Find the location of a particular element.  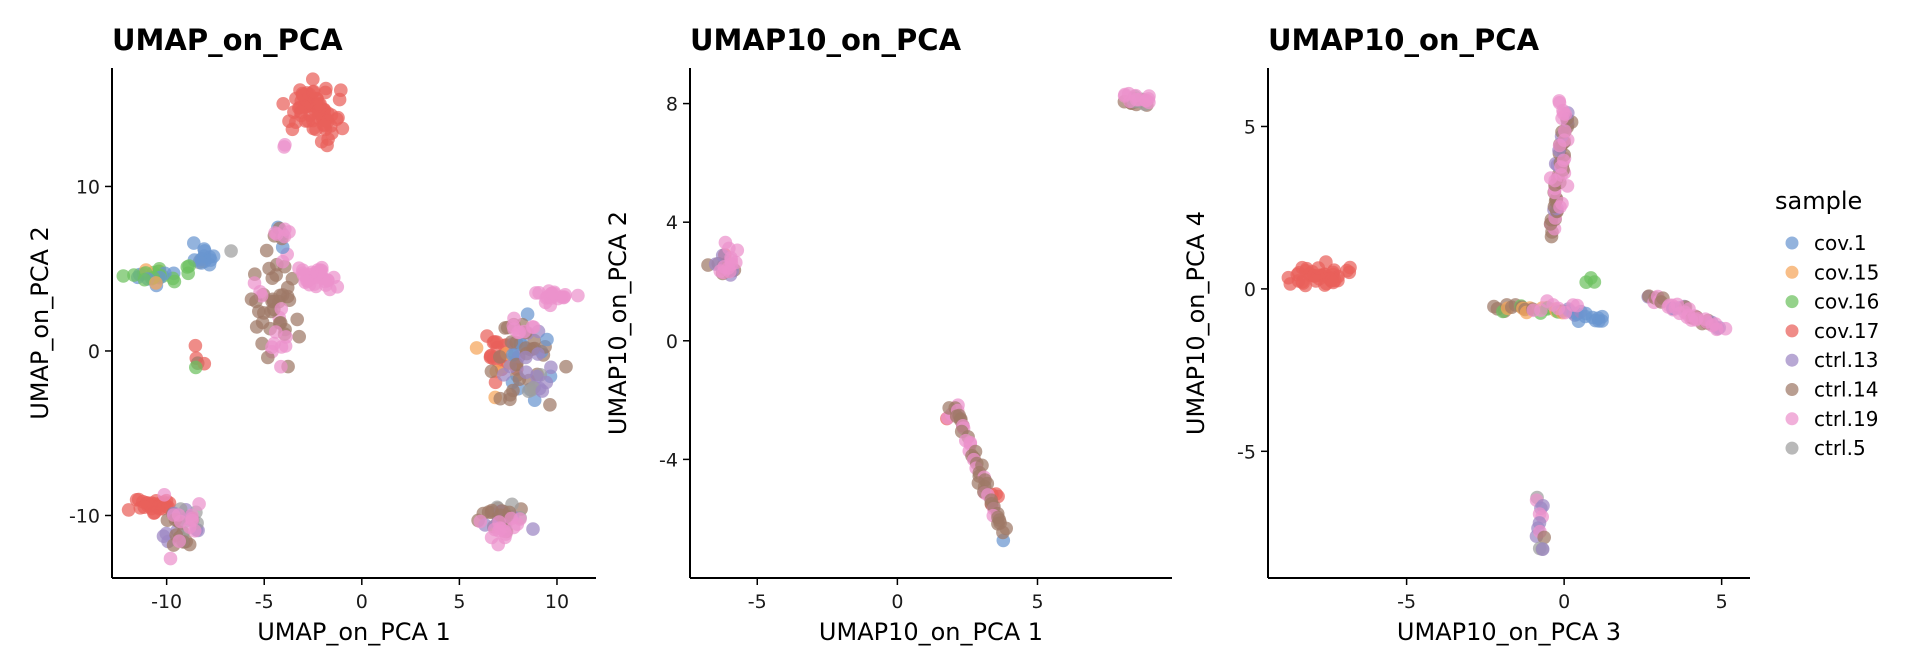

legend-item: ctrl.5 is located at coordinates (1825, 448).